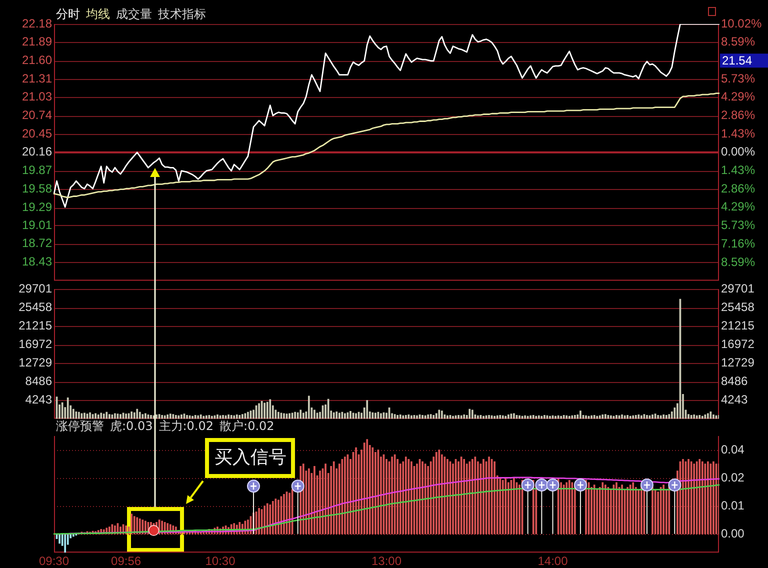 This screenshot has width=768, height=568. Describe the element at coordinates (37, 207) in the screenshot. I see `y-tick-label: 19.29` at that location.